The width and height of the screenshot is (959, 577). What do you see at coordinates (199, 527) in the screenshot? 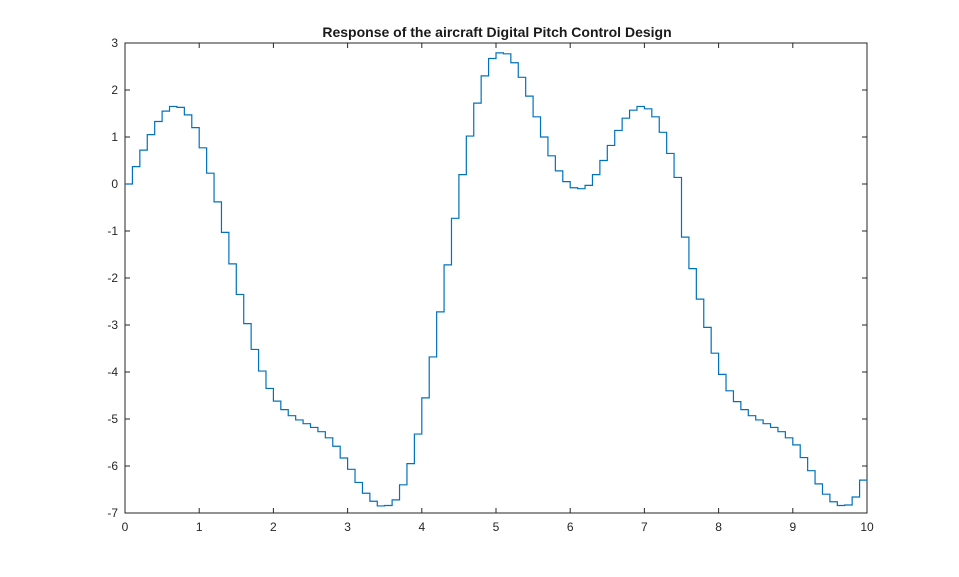
I see `x-tick-label: 1` at bounding box center [199, 527].